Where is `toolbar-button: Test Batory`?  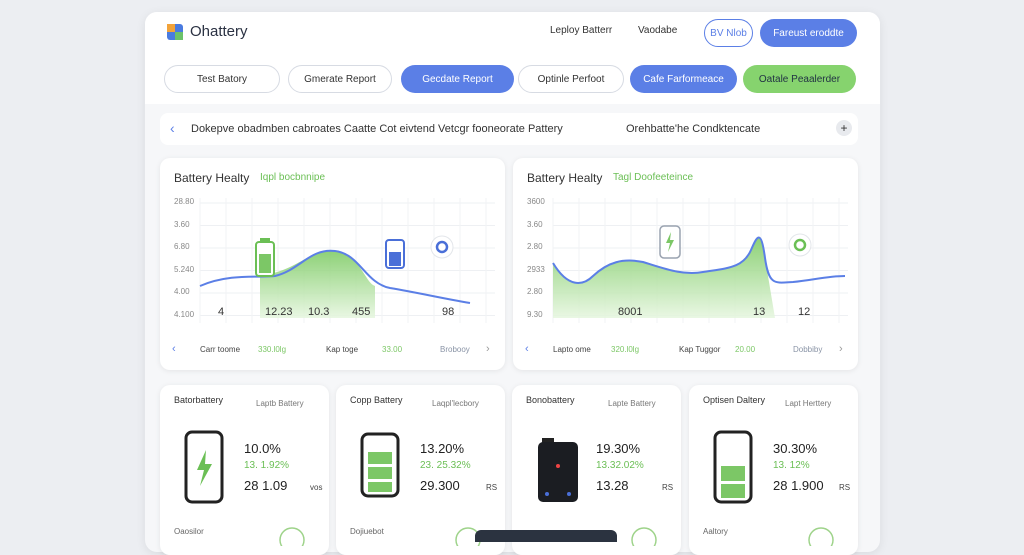
toolbar-button: Test Batory is located at coordinates (222, 79).